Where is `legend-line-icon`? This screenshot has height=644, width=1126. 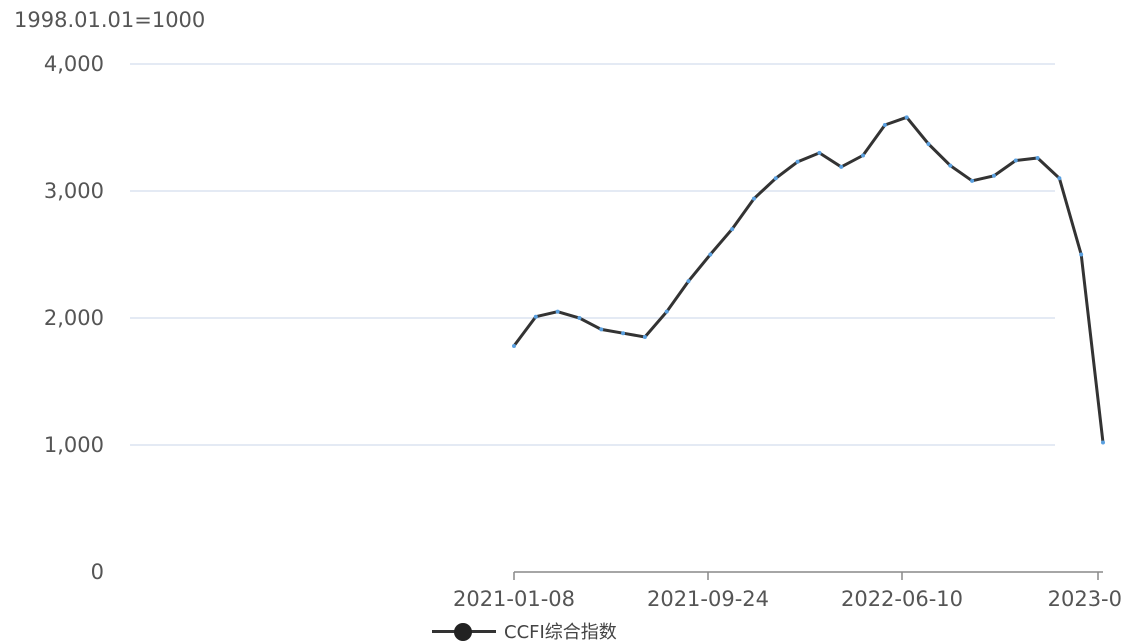 legend-line-icon is located at coordinates (464, 631).